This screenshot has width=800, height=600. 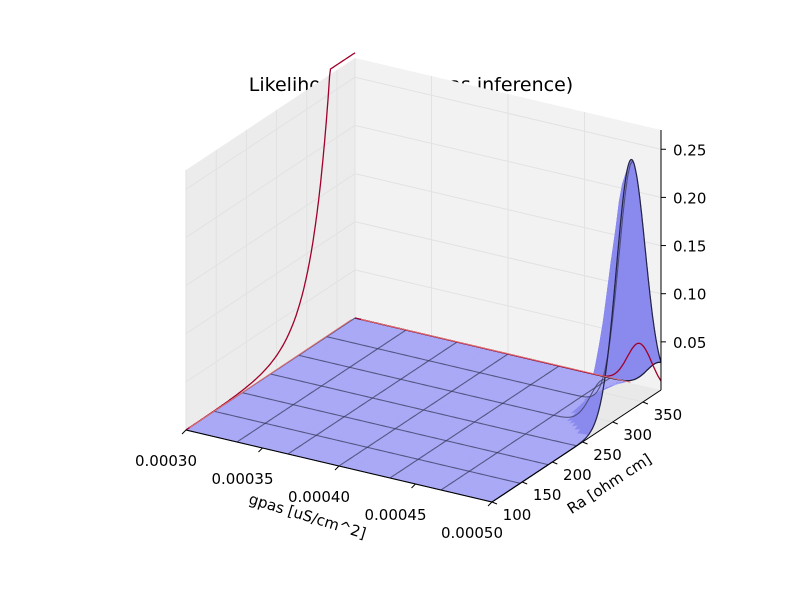 I want to click on z-tick-label: 0.05, so click(x=689, y=343).